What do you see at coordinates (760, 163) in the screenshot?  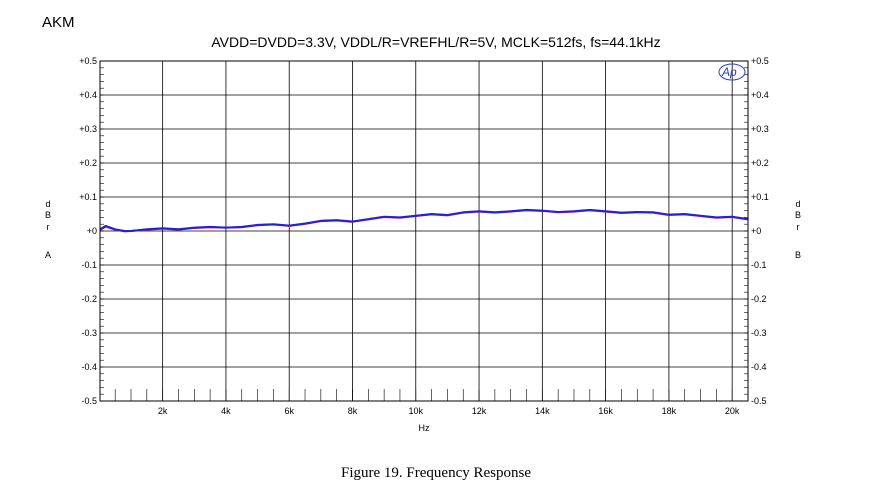 I see `y-tick-label-right: +0.2` at bounding box center [760, 163].